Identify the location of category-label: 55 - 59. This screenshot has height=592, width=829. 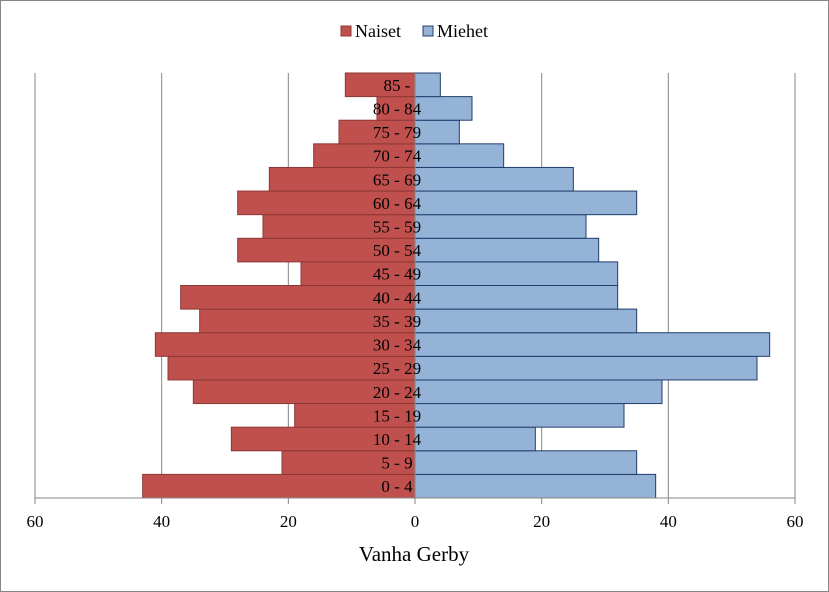
(397, 226).